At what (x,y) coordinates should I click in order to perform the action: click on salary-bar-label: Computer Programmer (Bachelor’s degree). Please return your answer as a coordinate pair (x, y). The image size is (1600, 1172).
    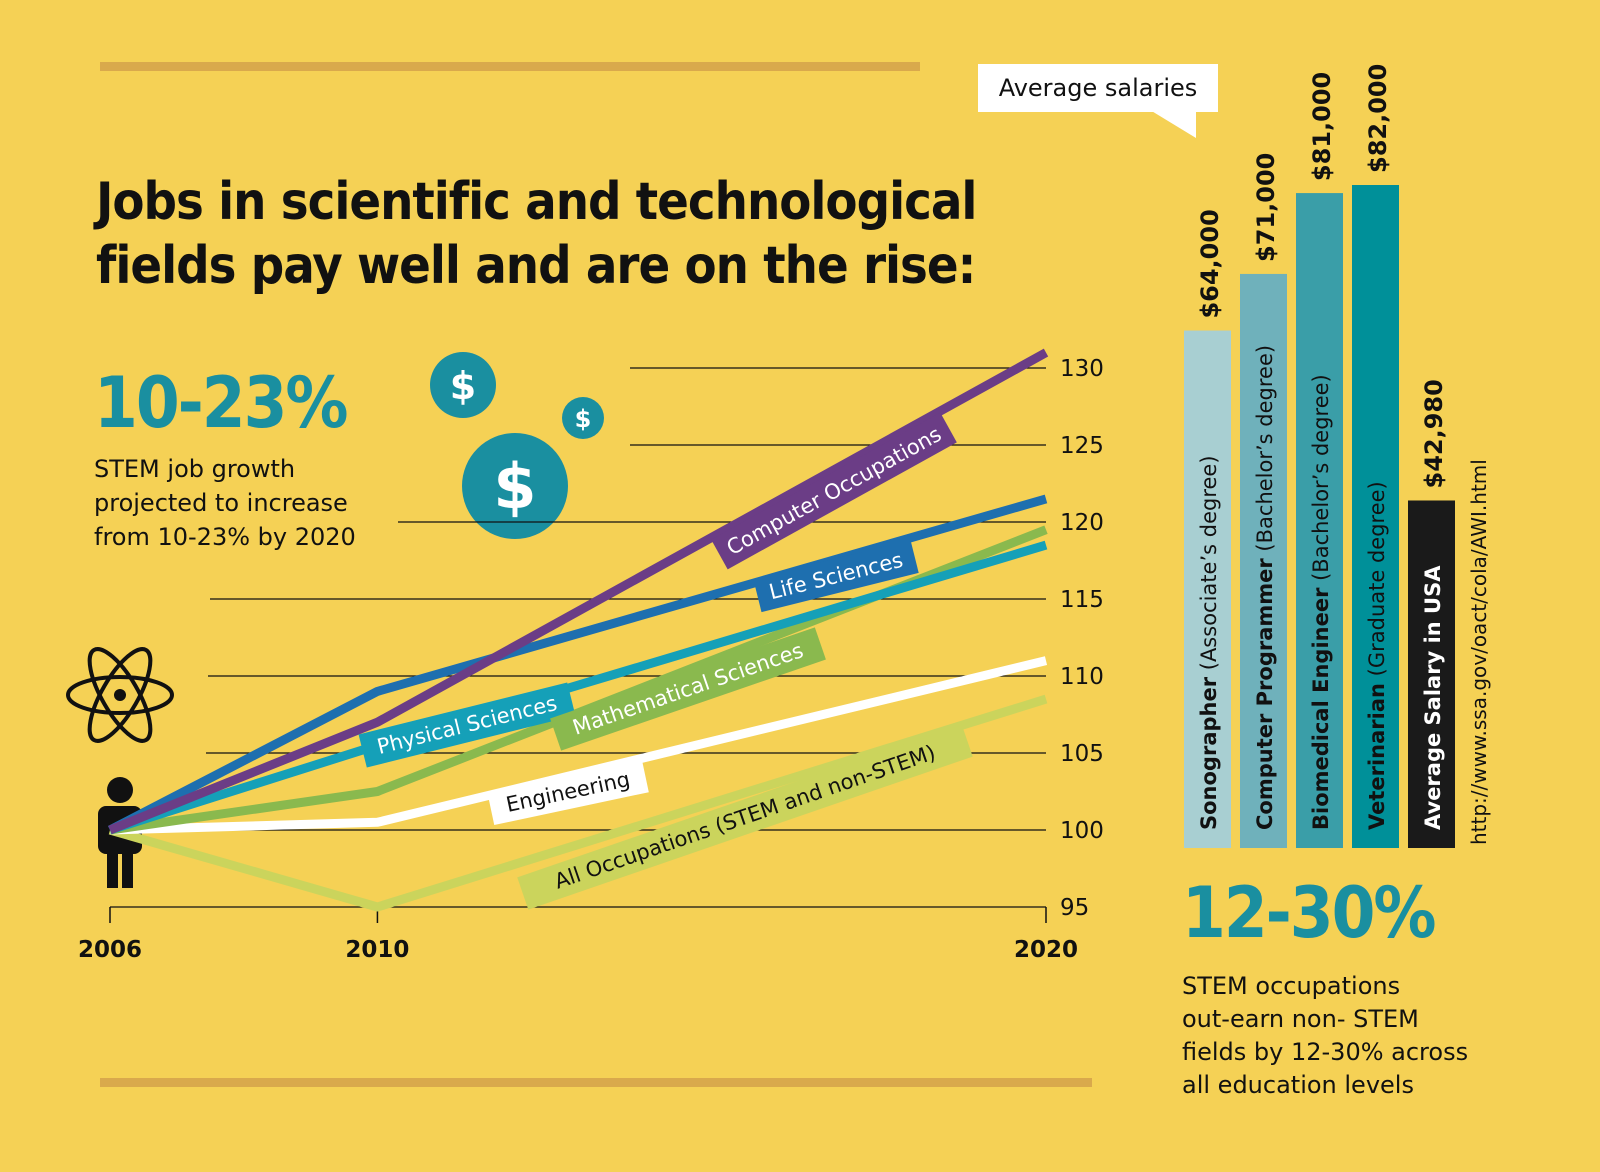
    Looking at the image, I should click on (1265, 587).